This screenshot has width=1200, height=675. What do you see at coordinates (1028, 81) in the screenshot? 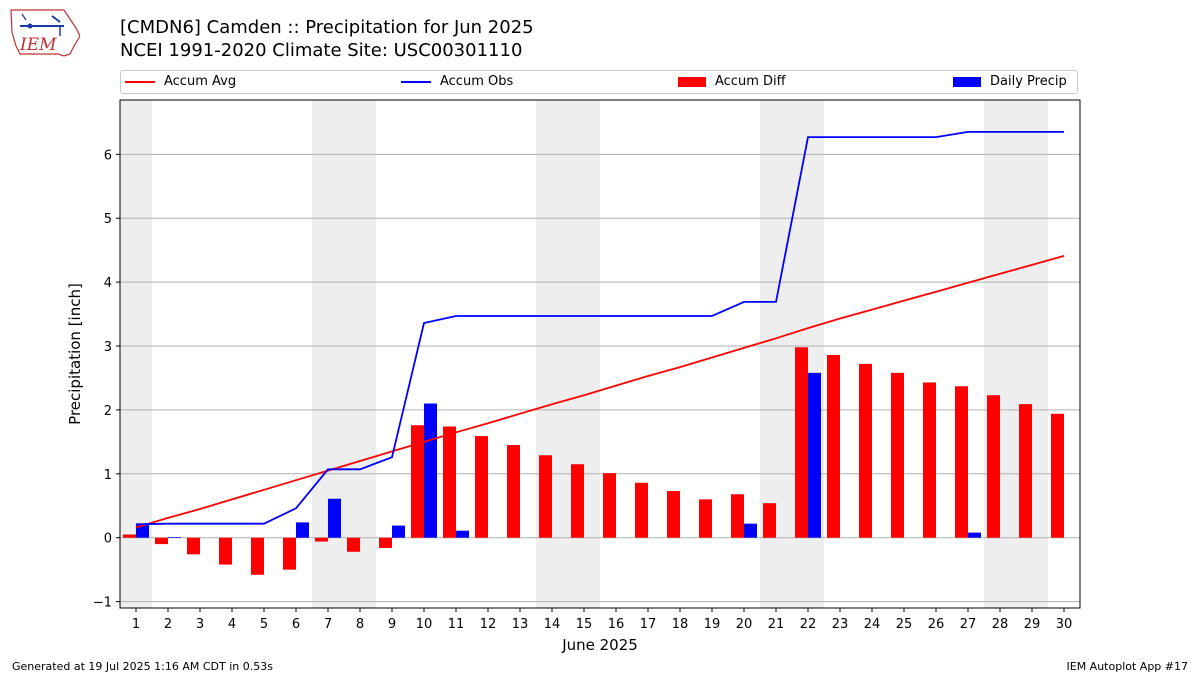
I see `legend-label-daily-precip: Daily Precip` at bounding box center [1028, 81].